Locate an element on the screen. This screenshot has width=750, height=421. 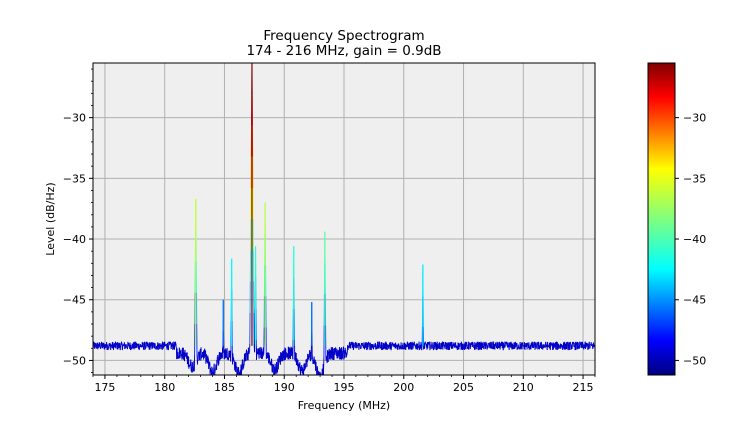
x-tick-label: 190 is located at coordinates (284, 387).